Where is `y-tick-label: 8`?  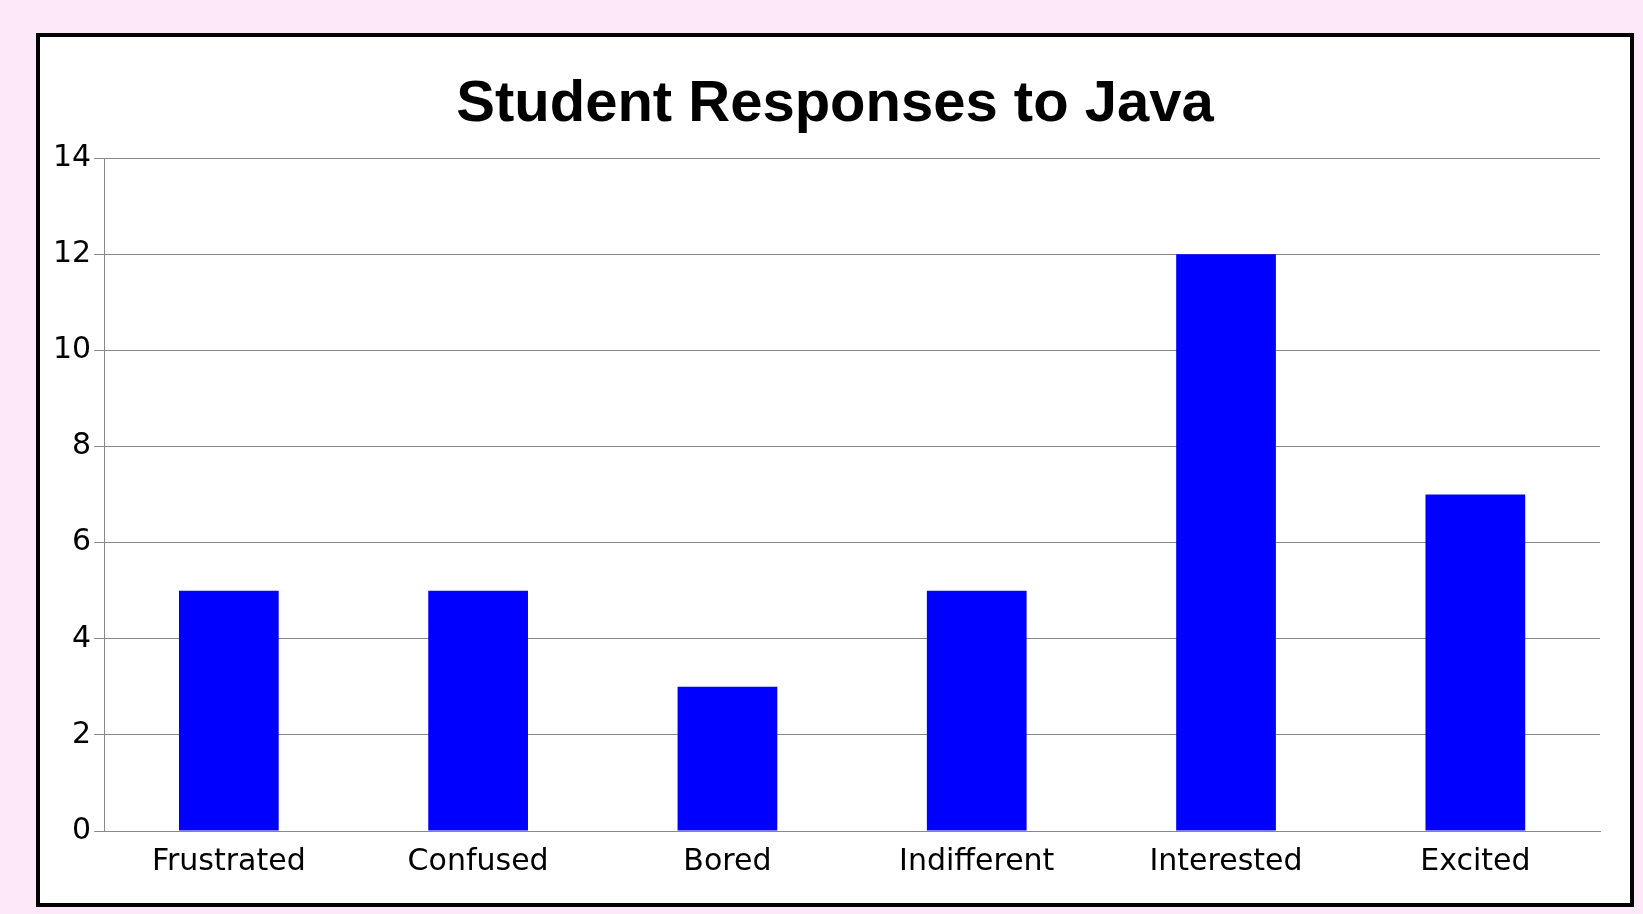
y-tick-label: 8 is located at coordinates (82, 444).